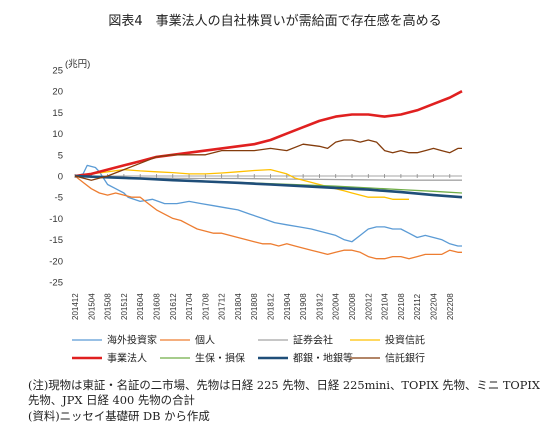 The image size is (550, 440). What do you see at coordinates (352, 306) in the screenshot?
I see `x-tick-label: 202008` at bounding box center [352, 306].